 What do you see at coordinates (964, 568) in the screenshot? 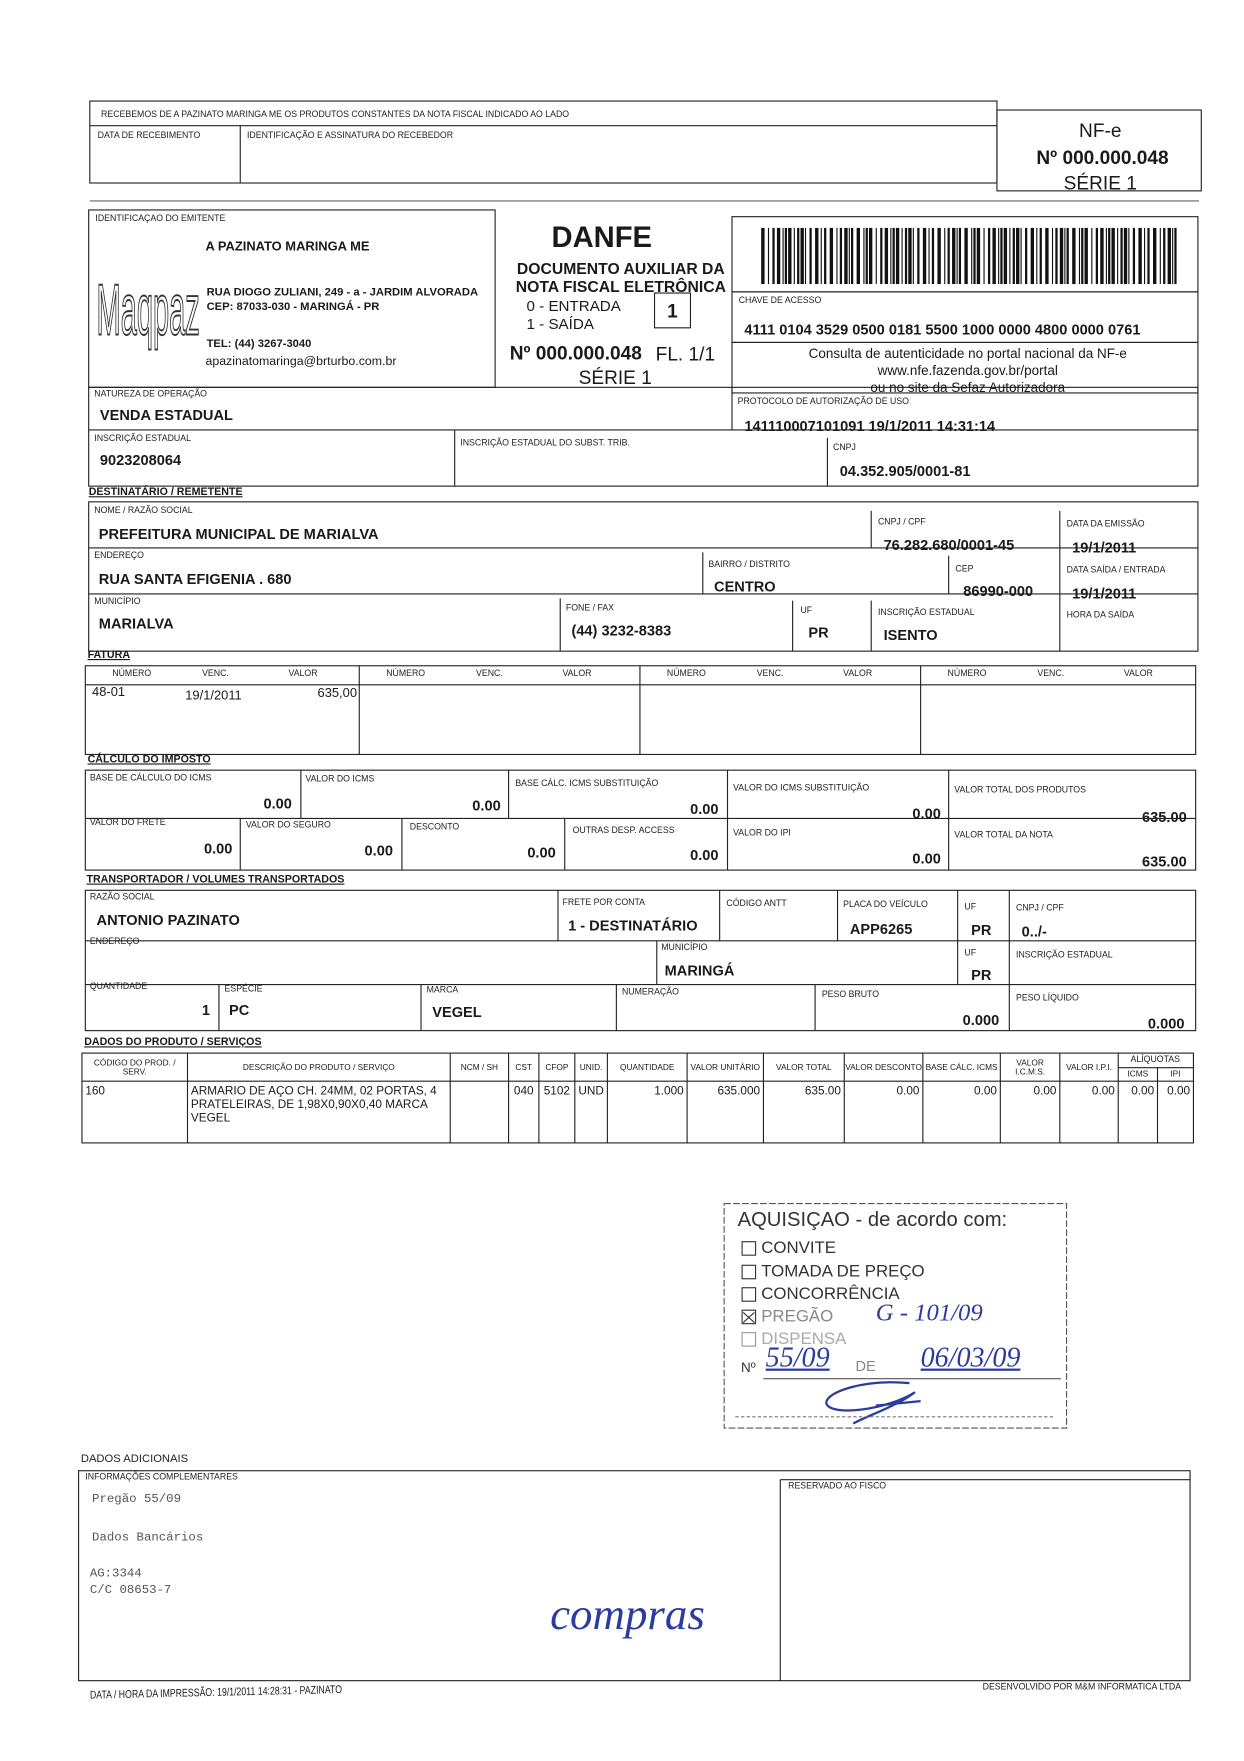
I see `recipient-cep-label: CEP` at bounding box center [964, 568].